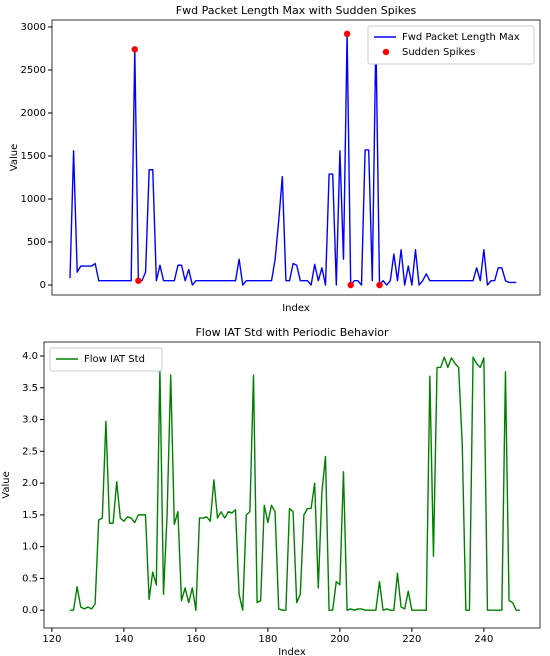 The height and width of the screenshot is (656, 550). I want to click on legend-label: Sudden Spikes, so click(438, 52).